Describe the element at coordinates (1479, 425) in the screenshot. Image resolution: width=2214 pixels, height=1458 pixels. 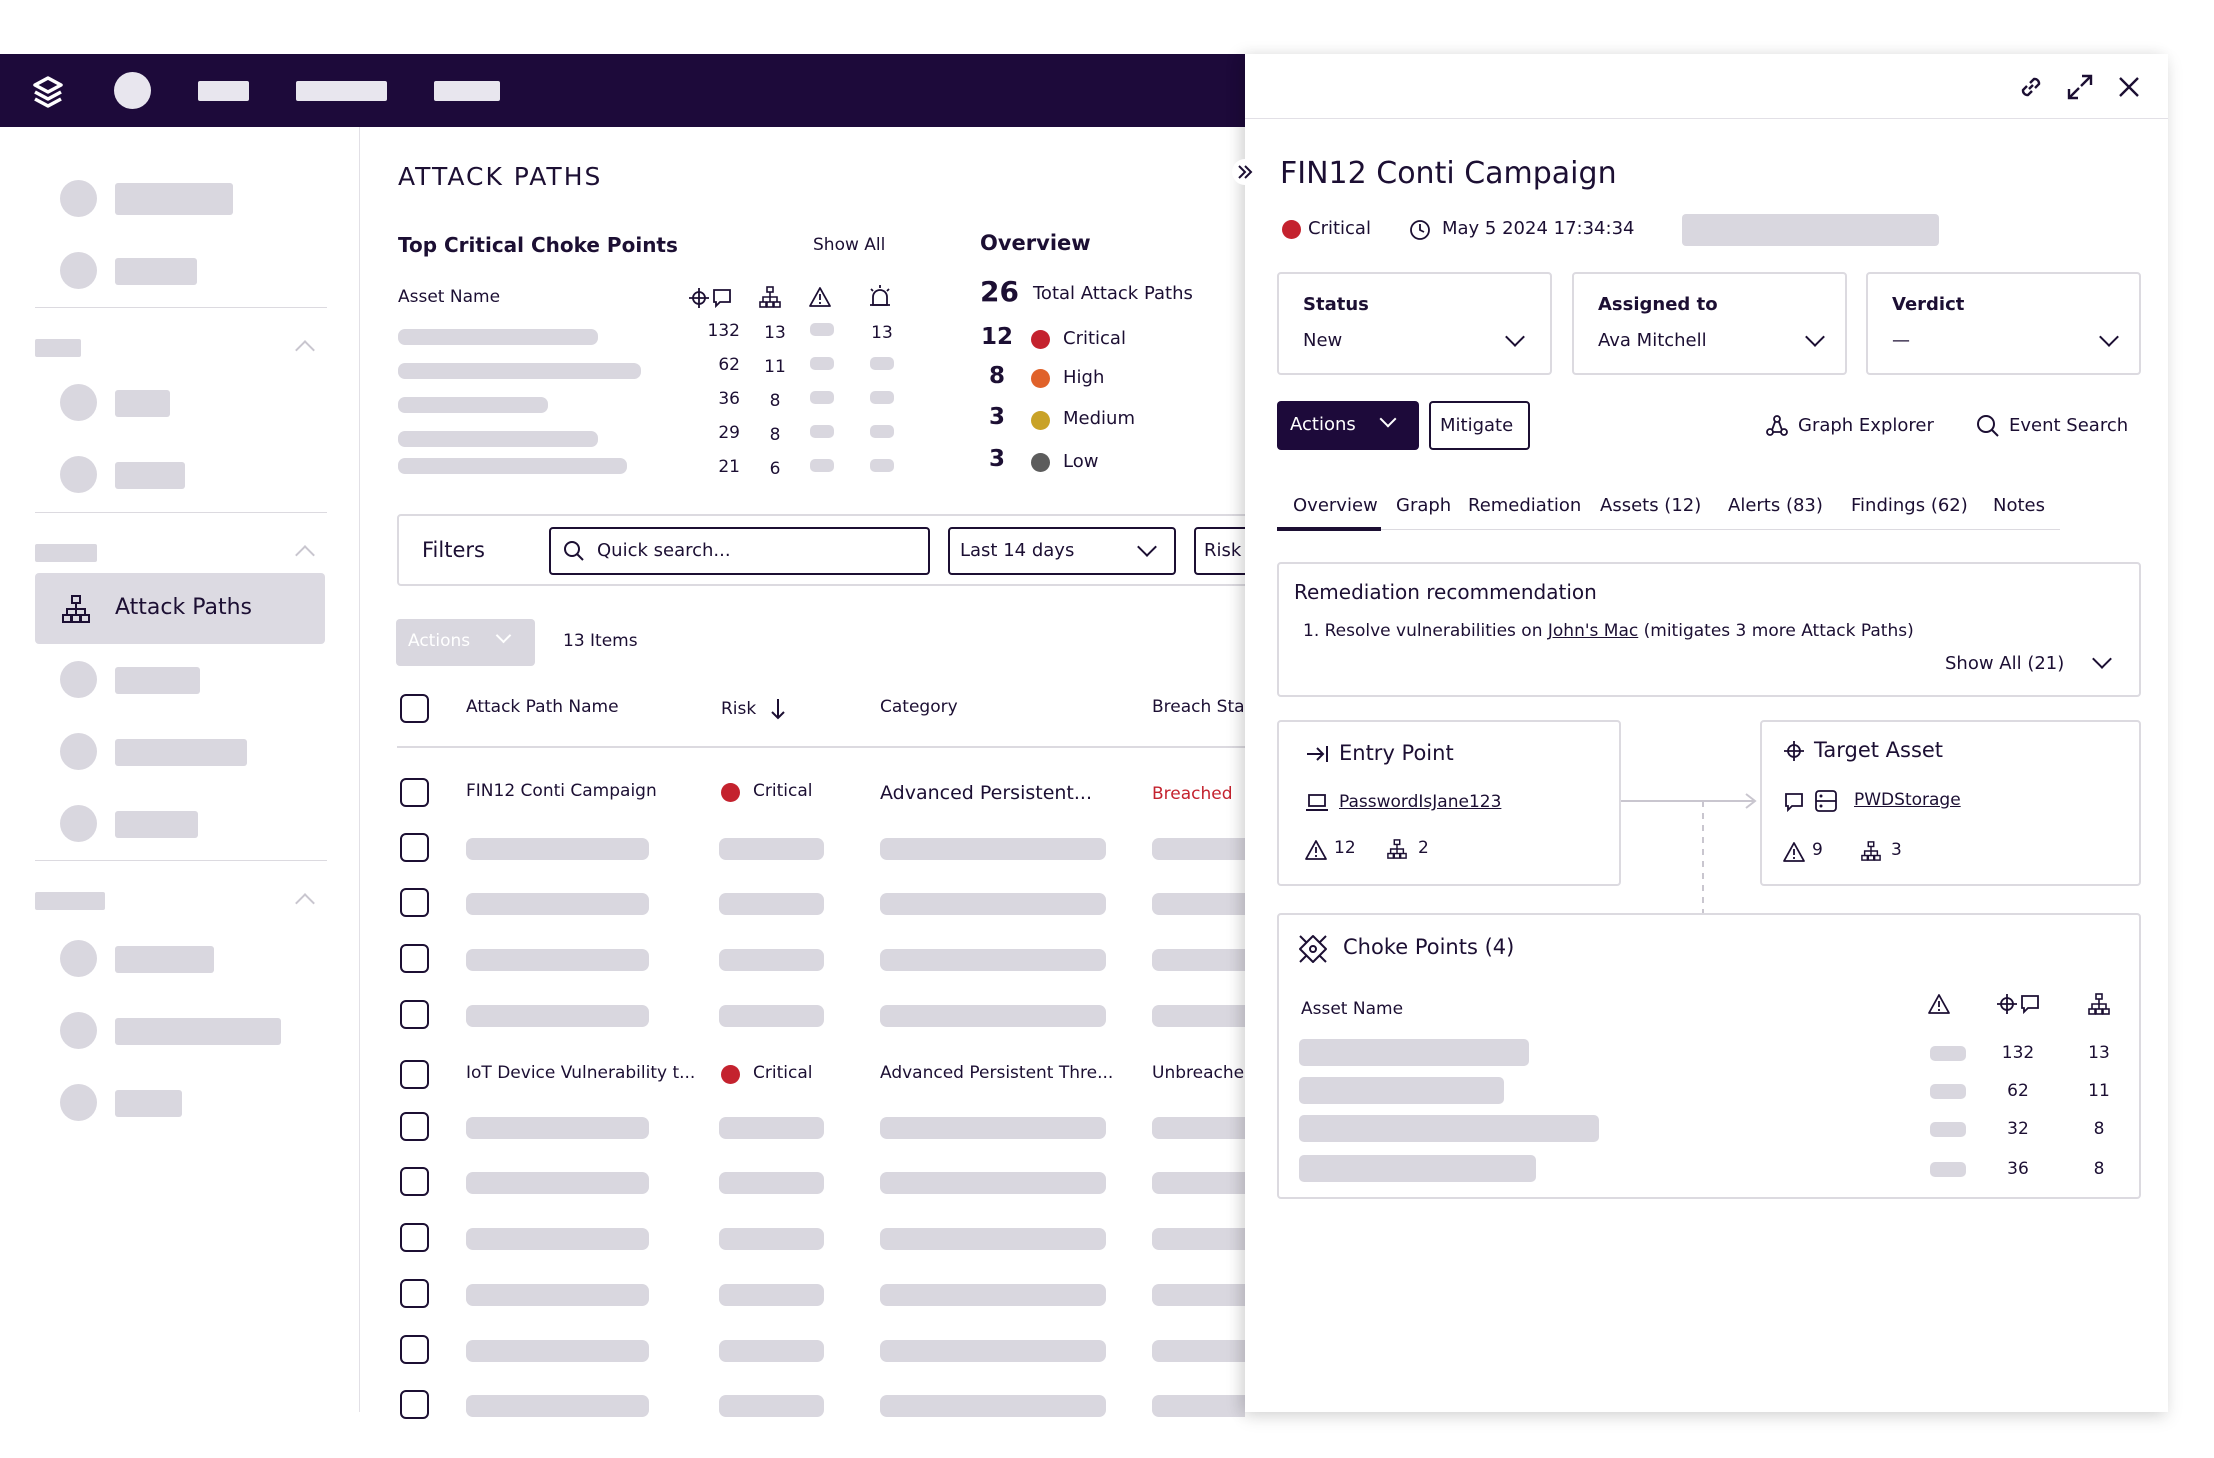
I see `mitigate-button: Mitigate` at that location.